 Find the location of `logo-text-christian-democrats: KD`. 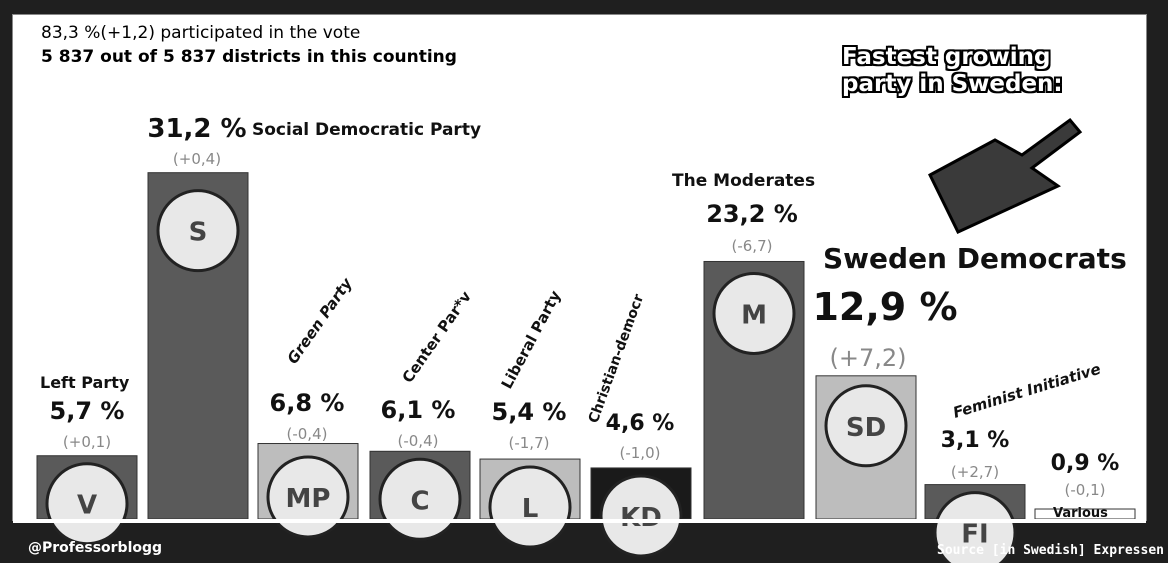

logo-text-christian-democrats: KD is located at coordinates (641, 518).